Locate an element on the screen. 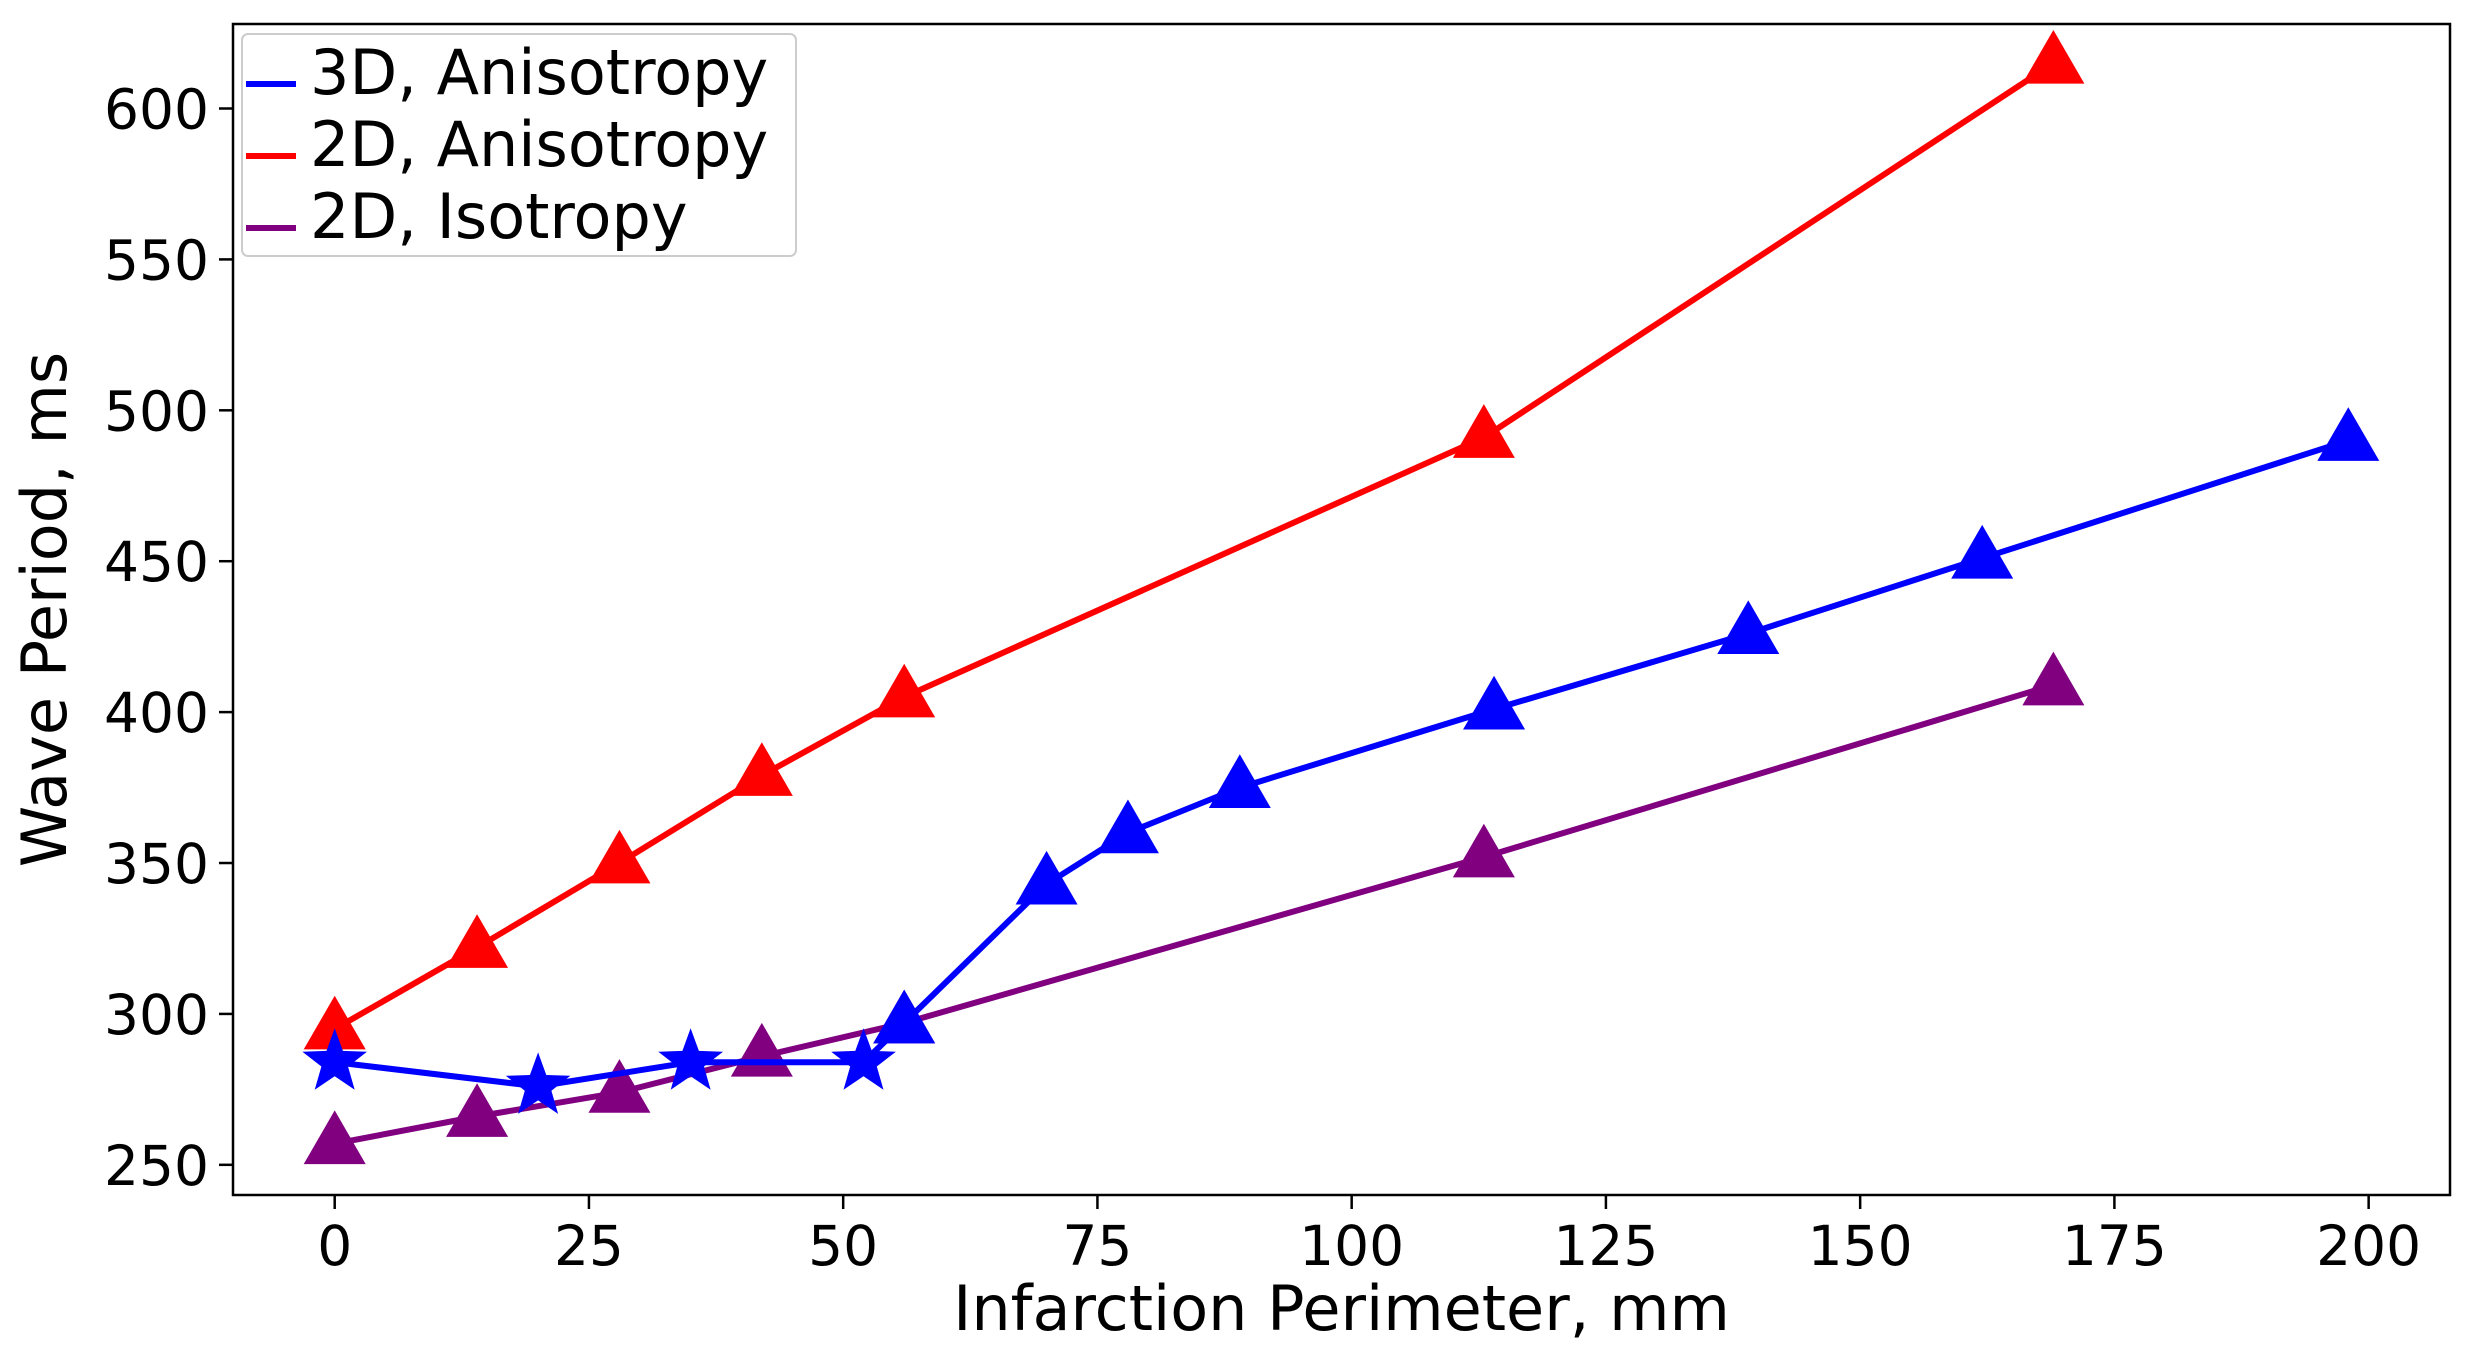 Image resolution: width=2468 pixels, height=1360 pixels. legend-entry-label: 2D, Anisotropy is located at coordinates (539, 144).